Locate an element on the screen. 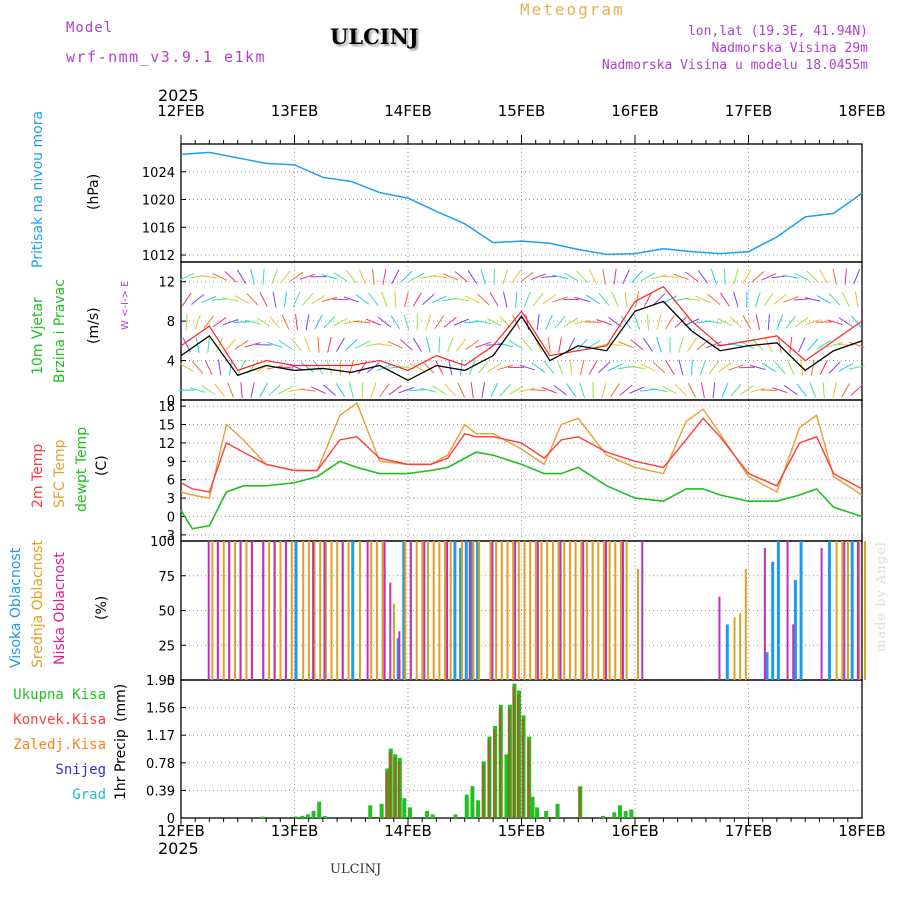 The image size is (900, 900). precip-legend-total: Ukupna Kisa is located at coordinates (59, 695).